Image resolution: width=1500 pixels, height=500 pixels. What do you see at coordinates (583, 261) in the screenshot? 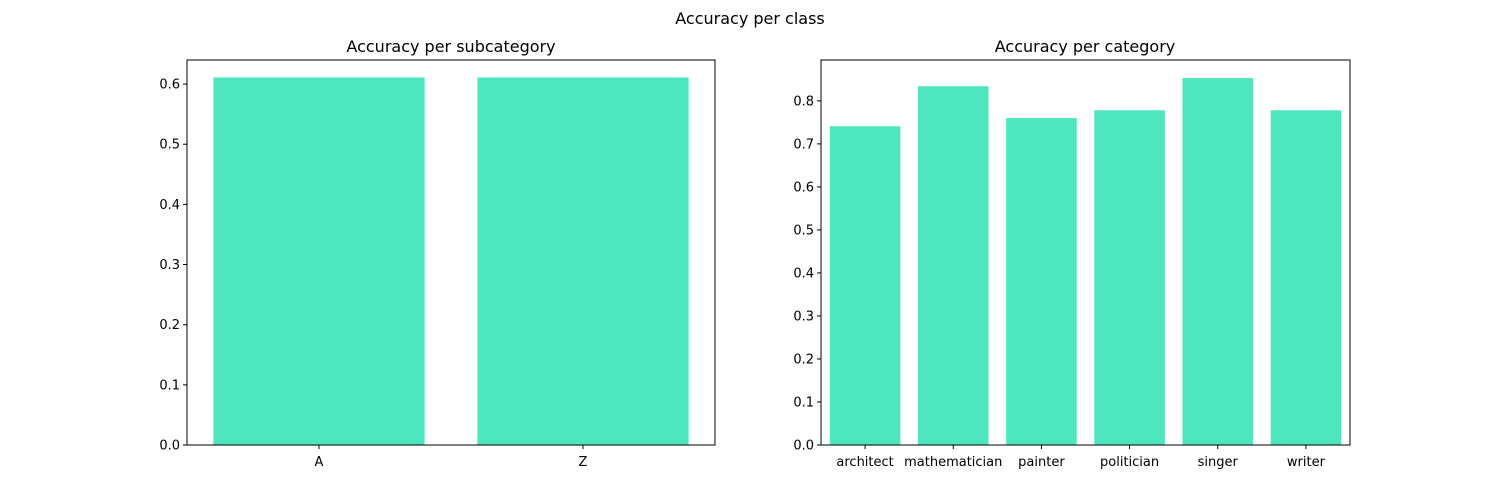
I see `bar-subcategory-Z` at bounding box center [583, 261].